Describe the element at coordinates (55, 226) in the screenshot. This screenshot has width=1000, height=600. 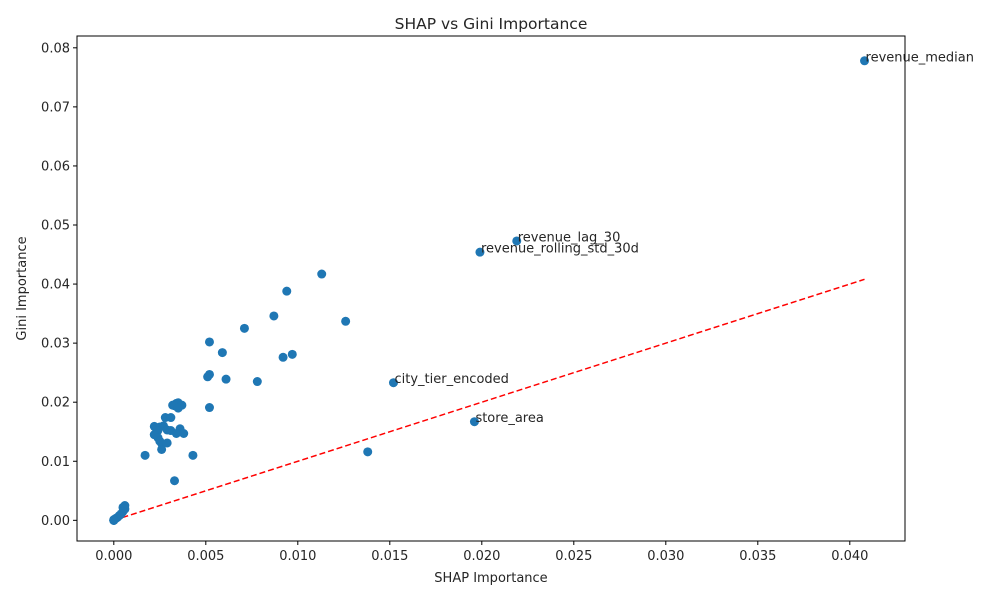
I see `y-tick-label: 0.05` at that location.